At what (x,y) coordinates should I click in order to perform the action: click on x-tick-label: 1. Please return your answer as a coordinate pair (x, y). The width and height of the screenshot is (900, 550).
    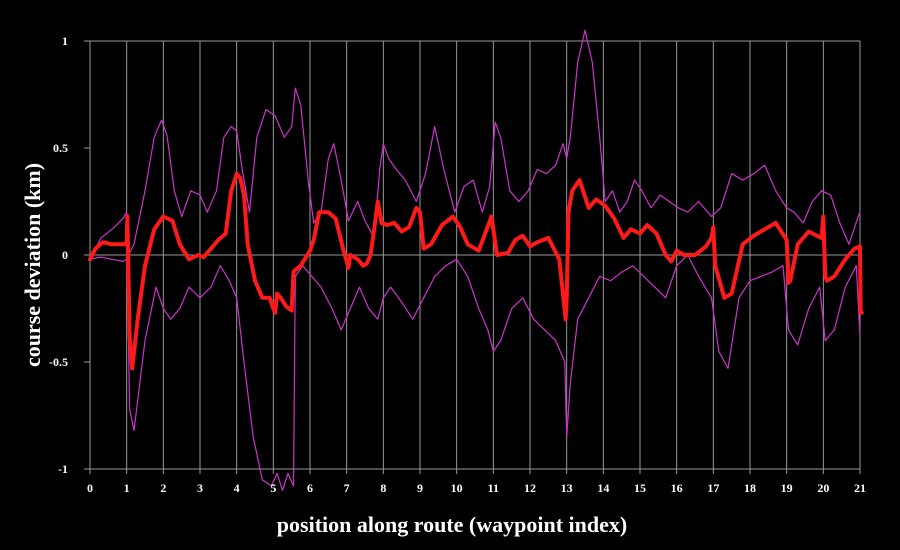
    Looking at the image, I should click on (127, 488).